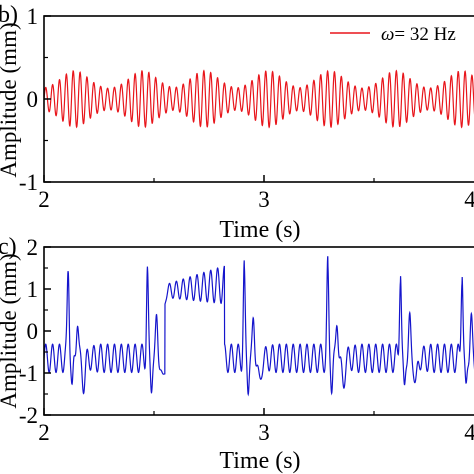 The width and height of the screenshot is (474, 474). Describe the element at coordinates (28, 415) in the screenshot. I see `panel-c-y-tick-label: -2` at that location.